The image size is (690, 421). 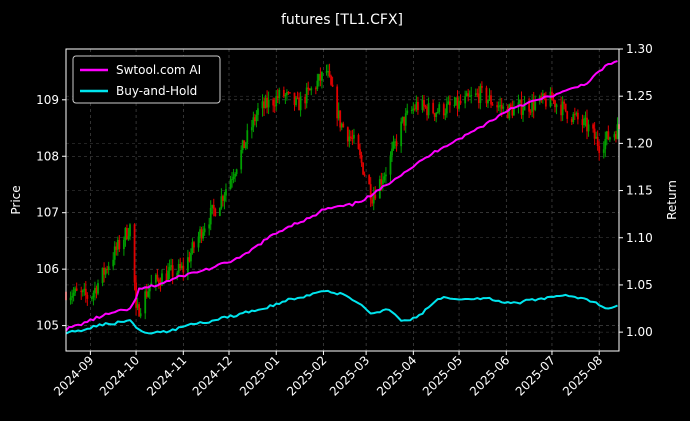 I want to click on legend-label-bh: Buy-and-Hold, so click(x=156, y=91).